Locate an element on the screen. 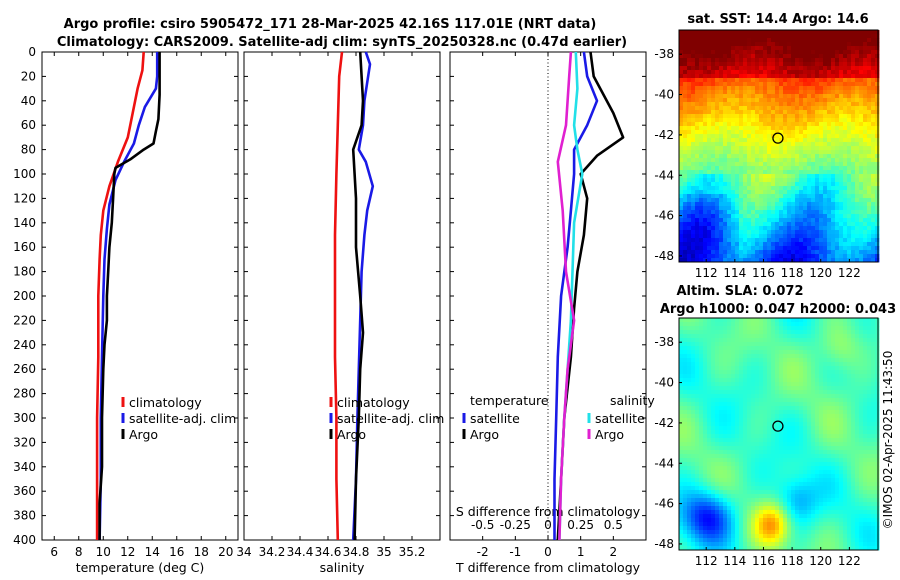  legend-label: Argo is located at coordinates (609, 434).